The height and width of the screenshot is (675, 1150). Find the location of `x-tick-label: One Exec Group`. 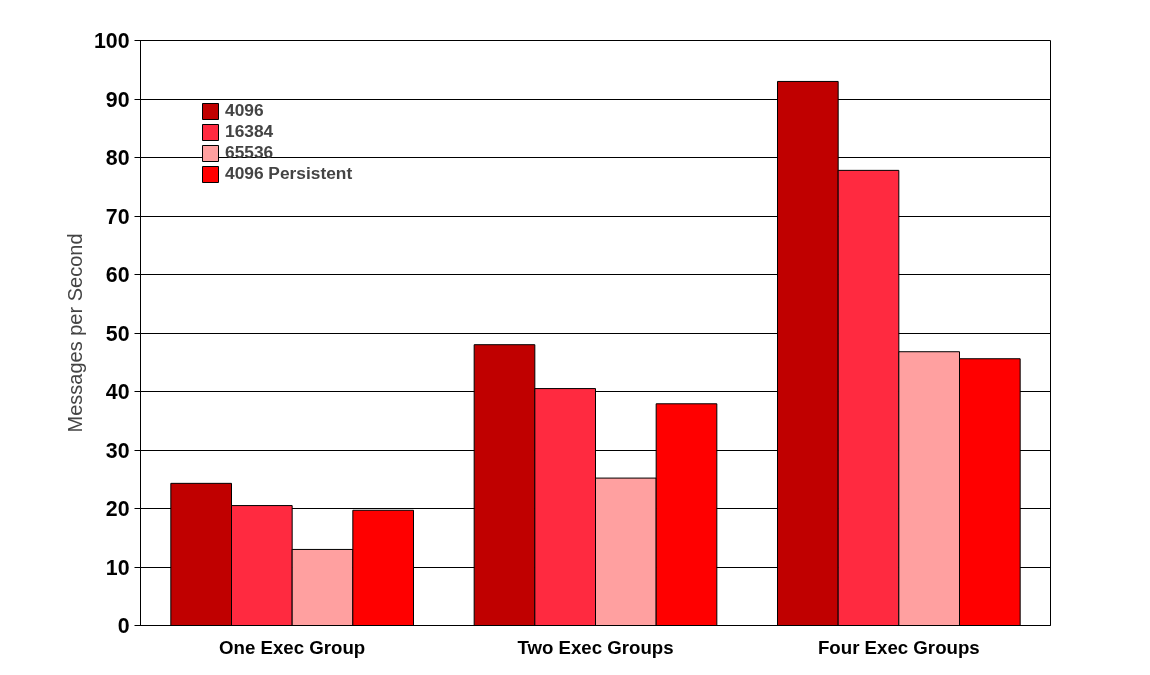

x-tick-label: One Exec Group is located at coordinates (292, 647).